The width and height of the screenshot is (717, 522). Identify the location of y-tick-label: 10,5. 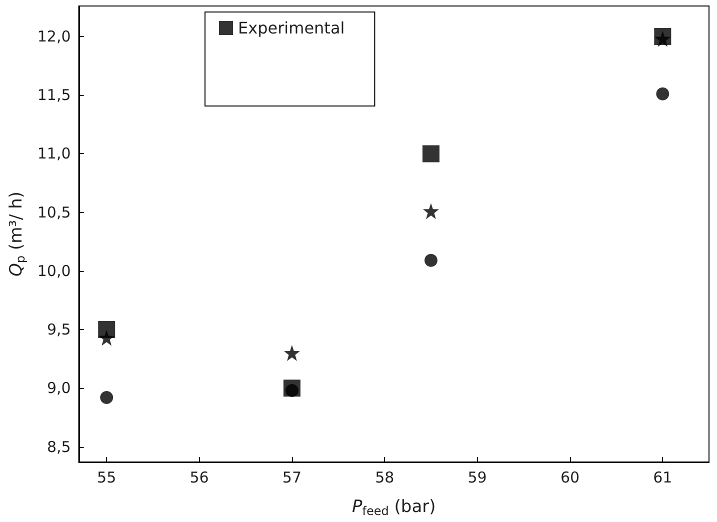
(54, 212).